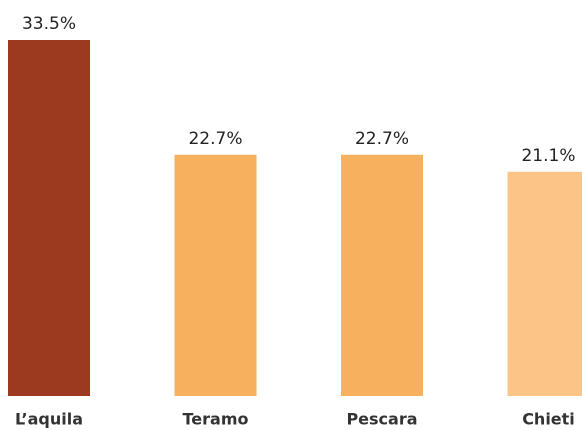 This screenshot has width=582, height=430. What do you see at coordinates (381, 419) in the screenshot?
I see `category-label: Pescara` at bounding box center [381, 419].